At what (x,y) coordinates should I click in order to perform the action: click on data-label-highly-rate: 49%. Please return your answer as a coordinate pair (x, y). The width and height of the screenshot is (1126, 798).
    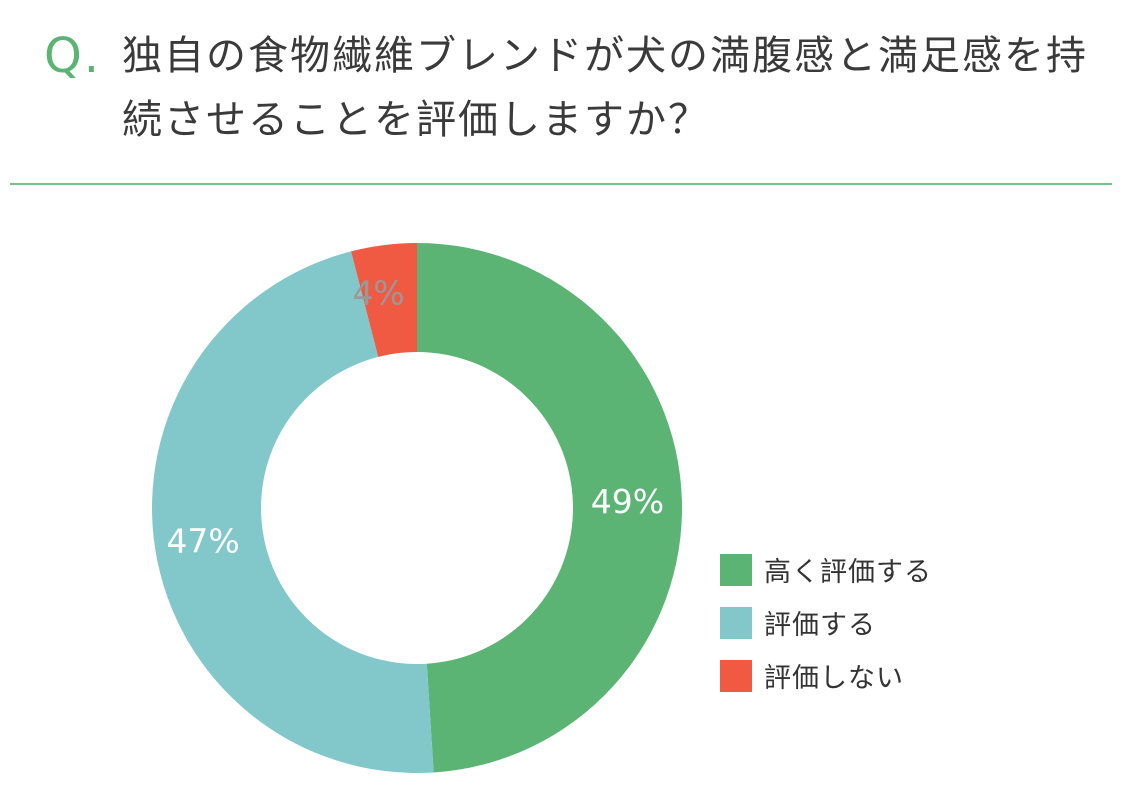
    Looking at the image, I should click on (627, 501).